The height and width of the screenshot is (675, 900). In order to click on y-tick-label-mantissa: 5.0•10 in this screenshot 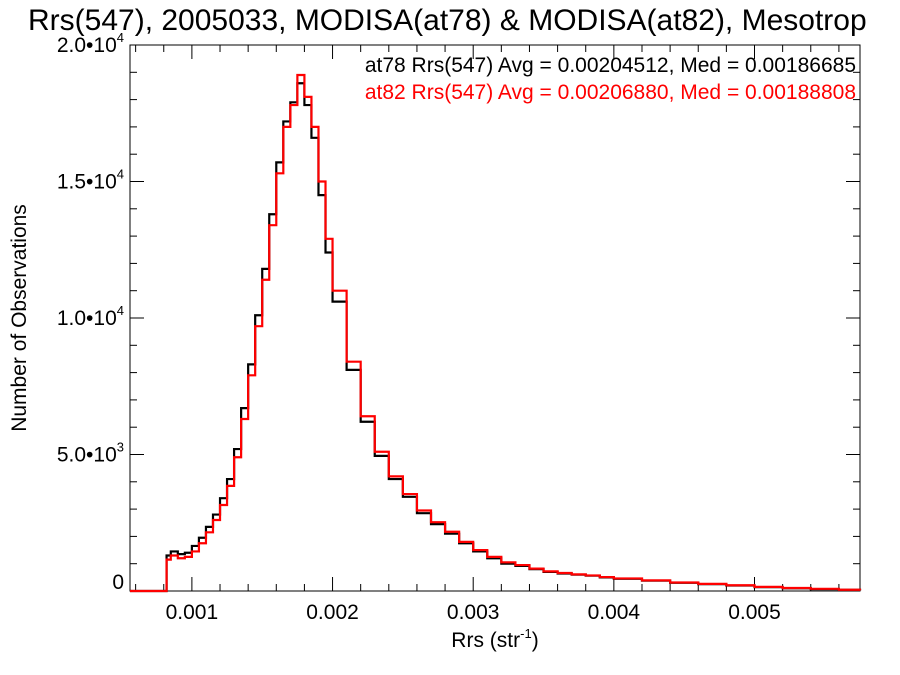, I will do `click(87, 455)`.